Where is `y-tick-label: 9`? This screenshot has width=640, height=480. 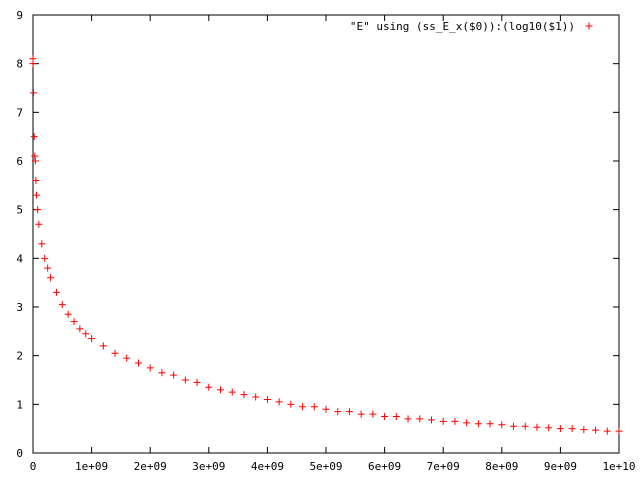 y-tick-label: 9 is located at coordinates (19, 15).